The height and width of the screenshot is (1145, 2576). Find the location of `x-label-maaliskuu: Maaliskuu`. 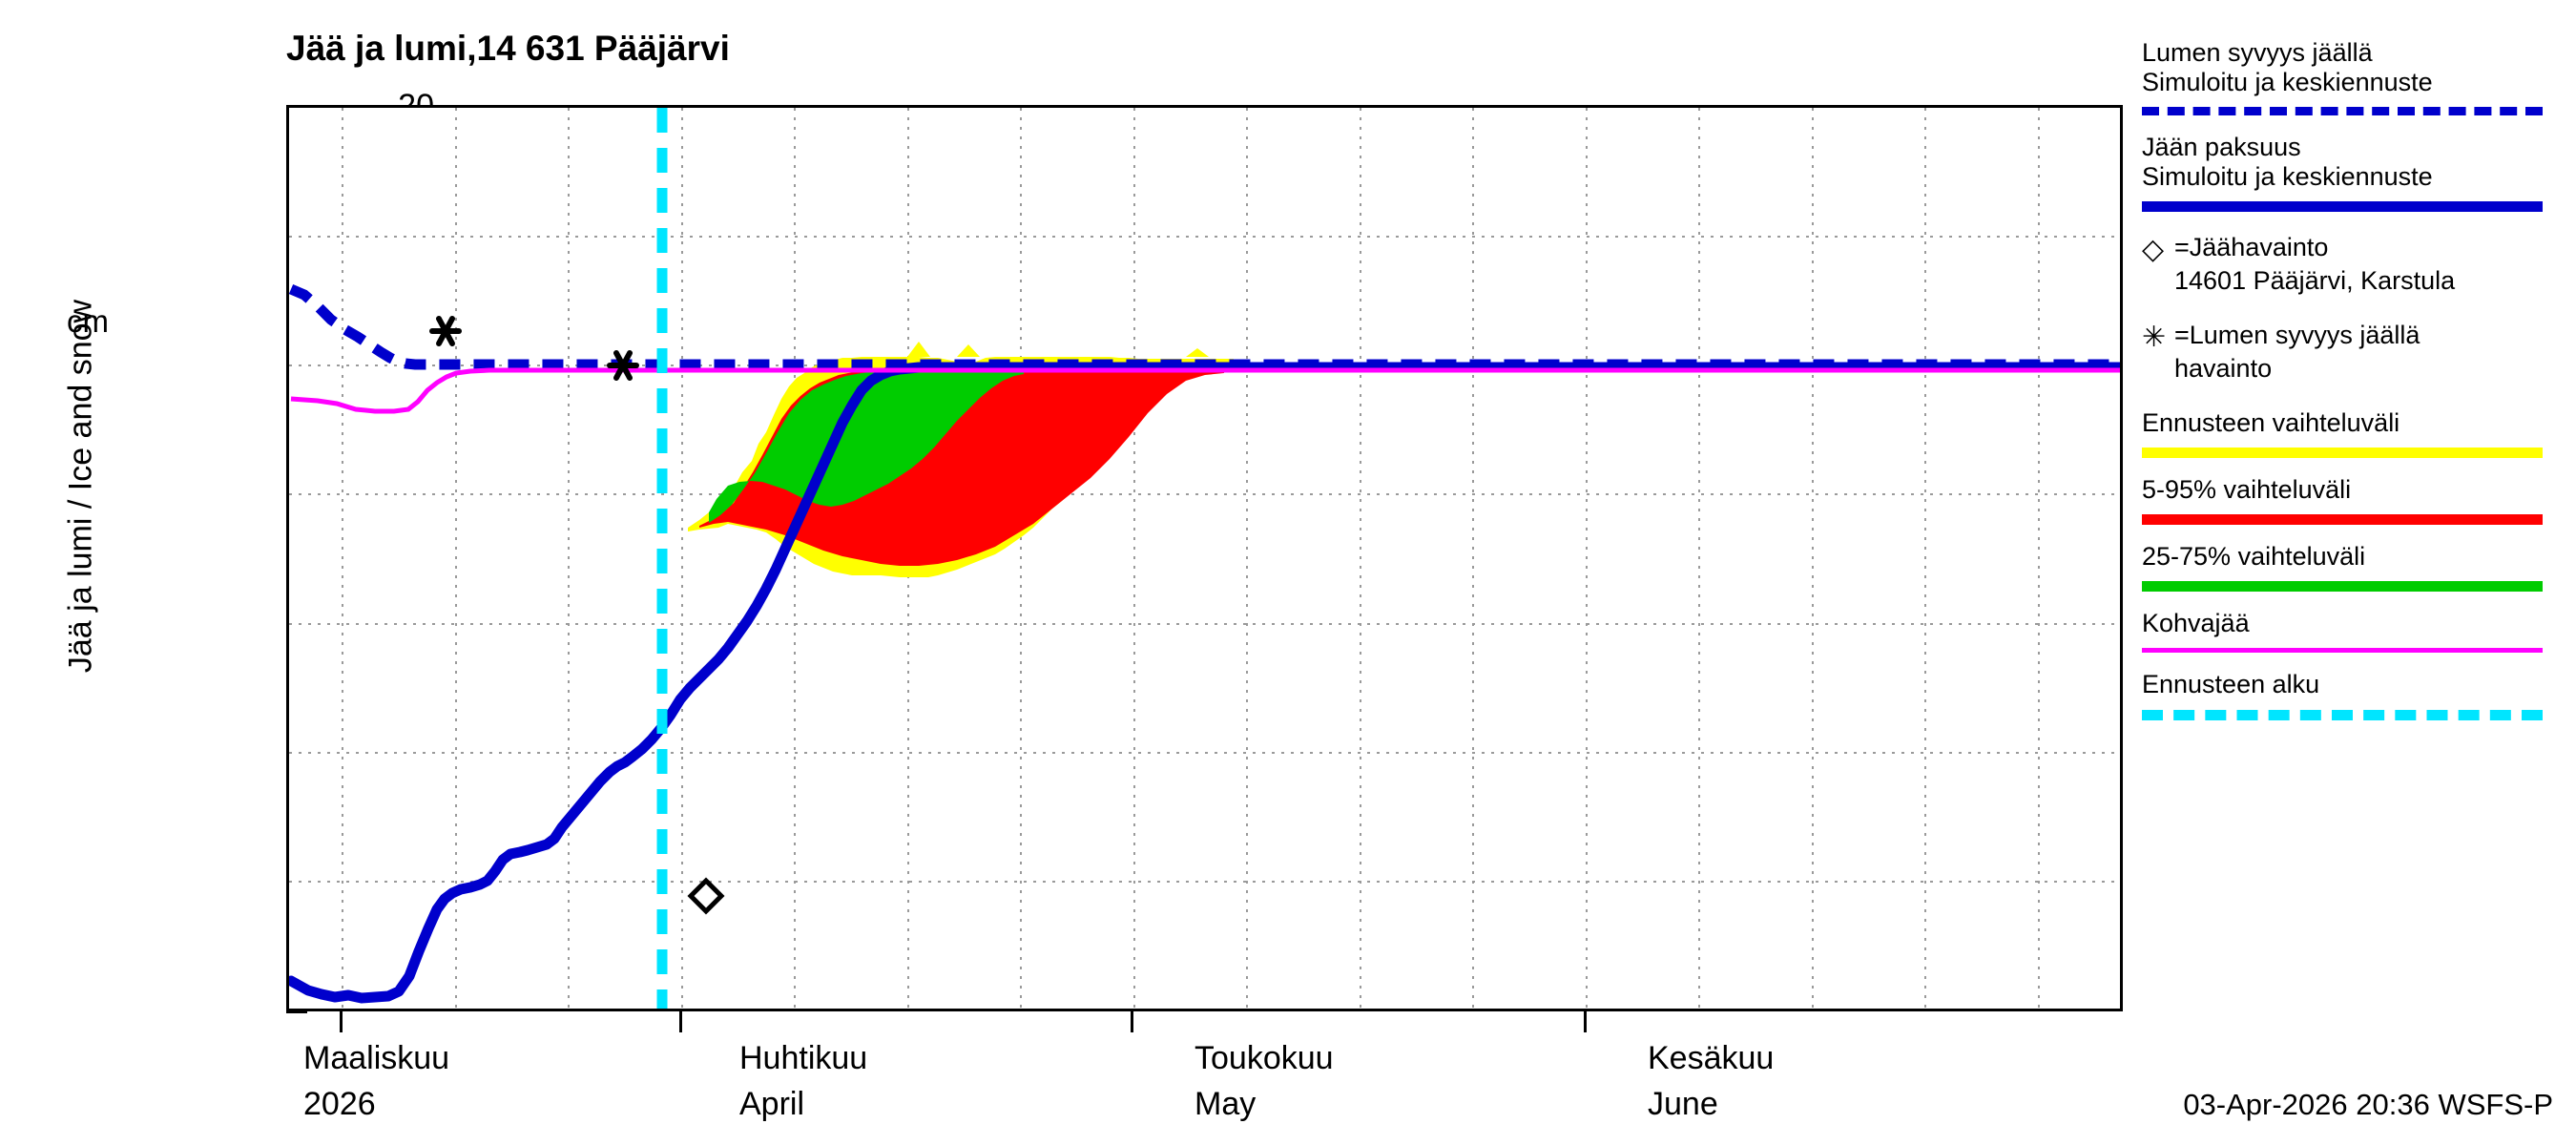

x-label-maaliskuu: Maaliskuu is located at coordinates (376, 1058).